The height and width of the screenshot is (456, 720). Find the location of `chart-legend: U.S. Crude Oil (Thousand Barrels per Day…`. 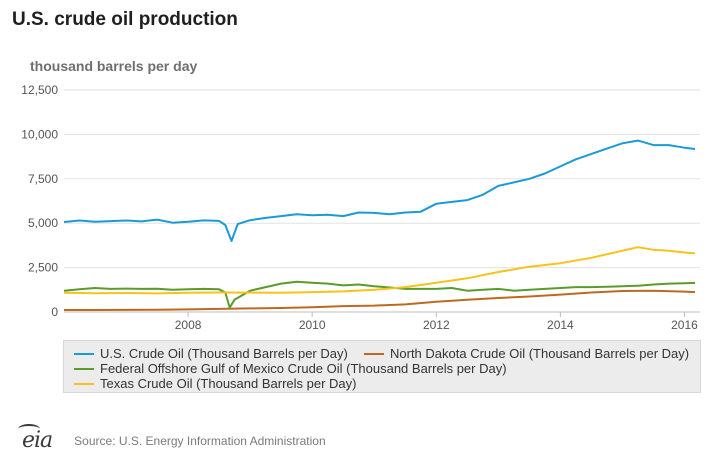

chart-legend: U.S. Crude Oil (Thousand Barrels per Day… is located at coordinates (382, 366).